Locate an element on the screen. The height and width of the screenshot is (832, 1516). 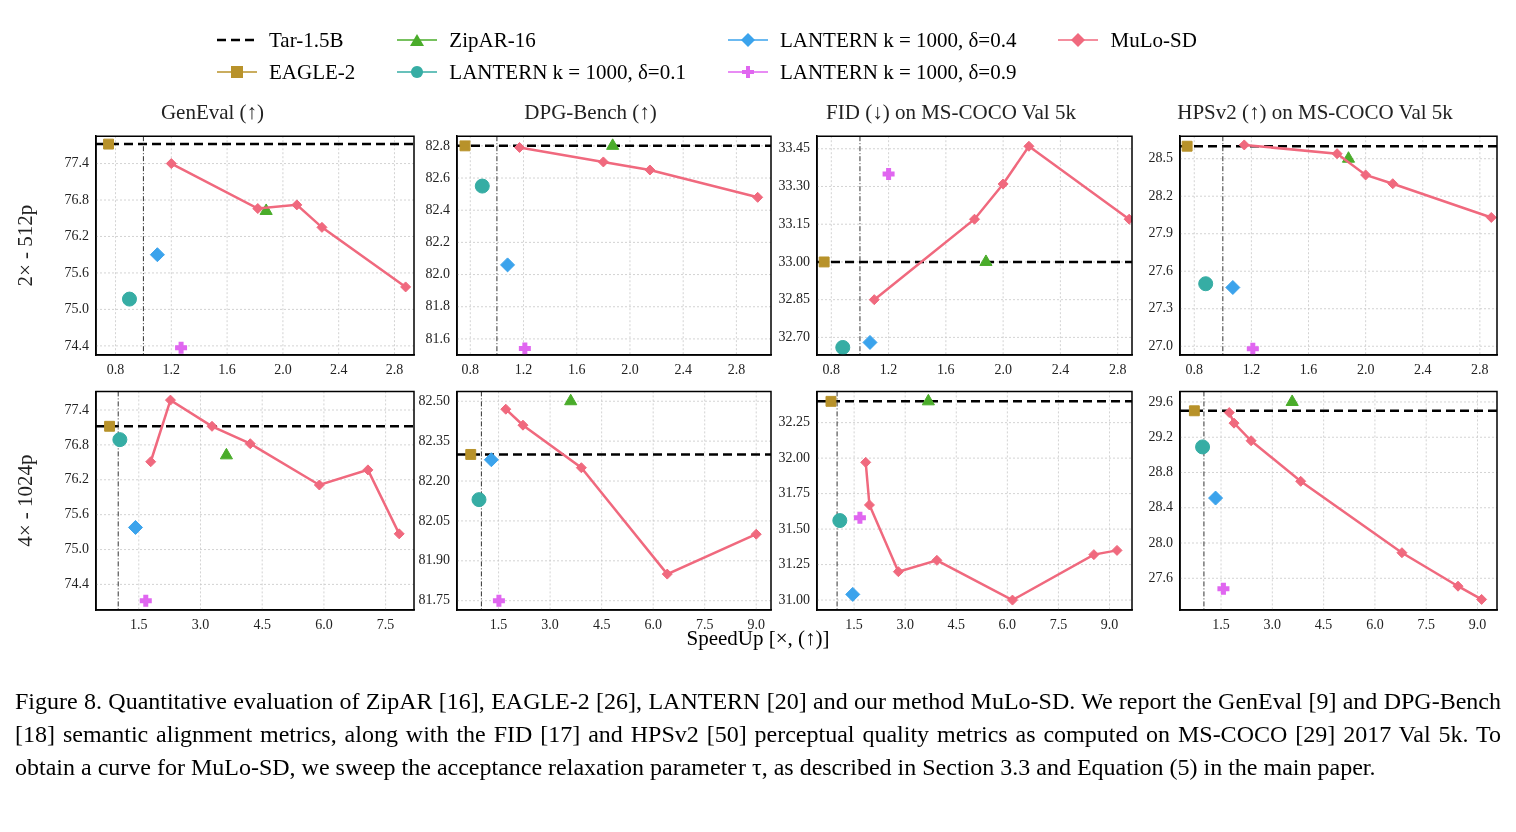
y-tick-label: 76.2 is located at coordinates (76, 236).